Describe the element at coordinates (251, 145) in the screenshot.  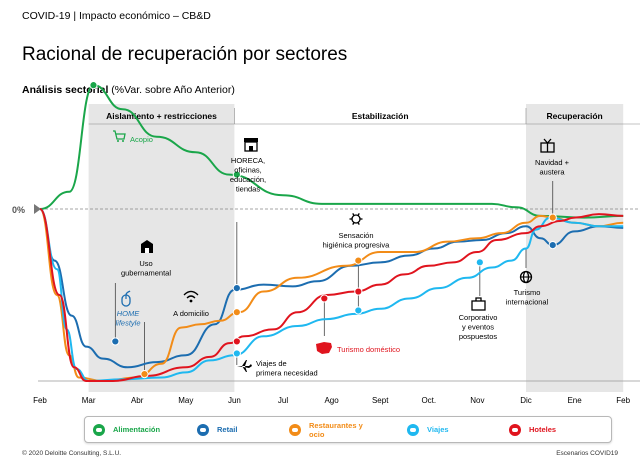
I see `storefront-icon` at that location.